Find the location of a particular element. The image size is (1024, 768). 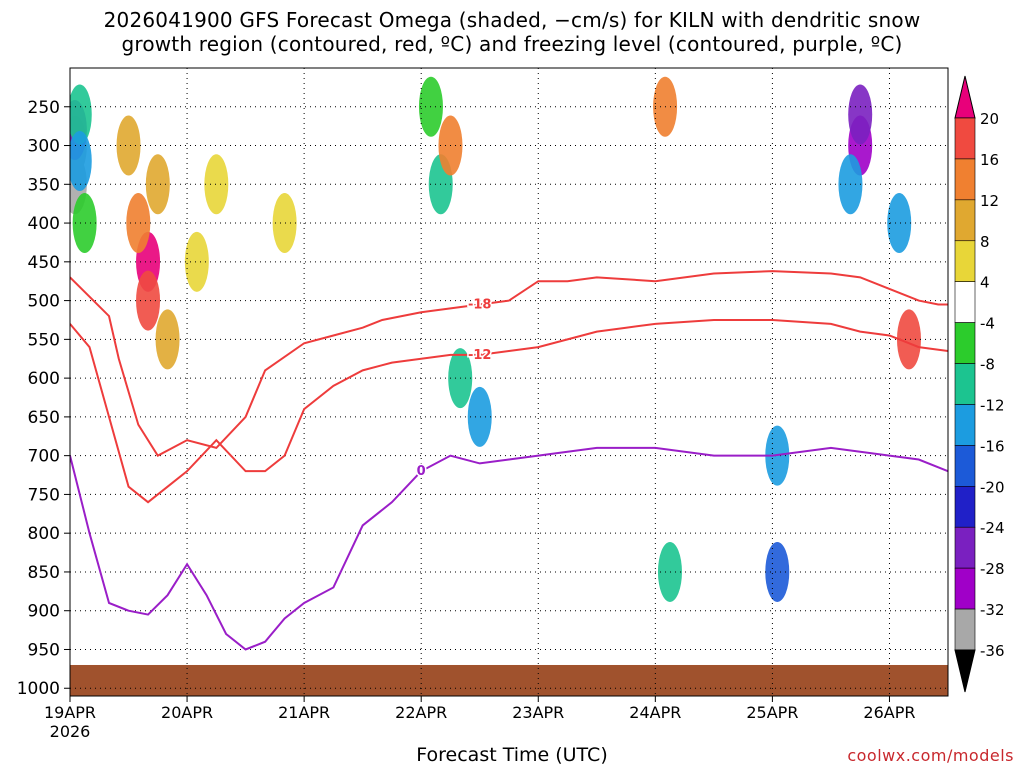

colorbar-tick-label: -12 is located at coordinates (992, 405).